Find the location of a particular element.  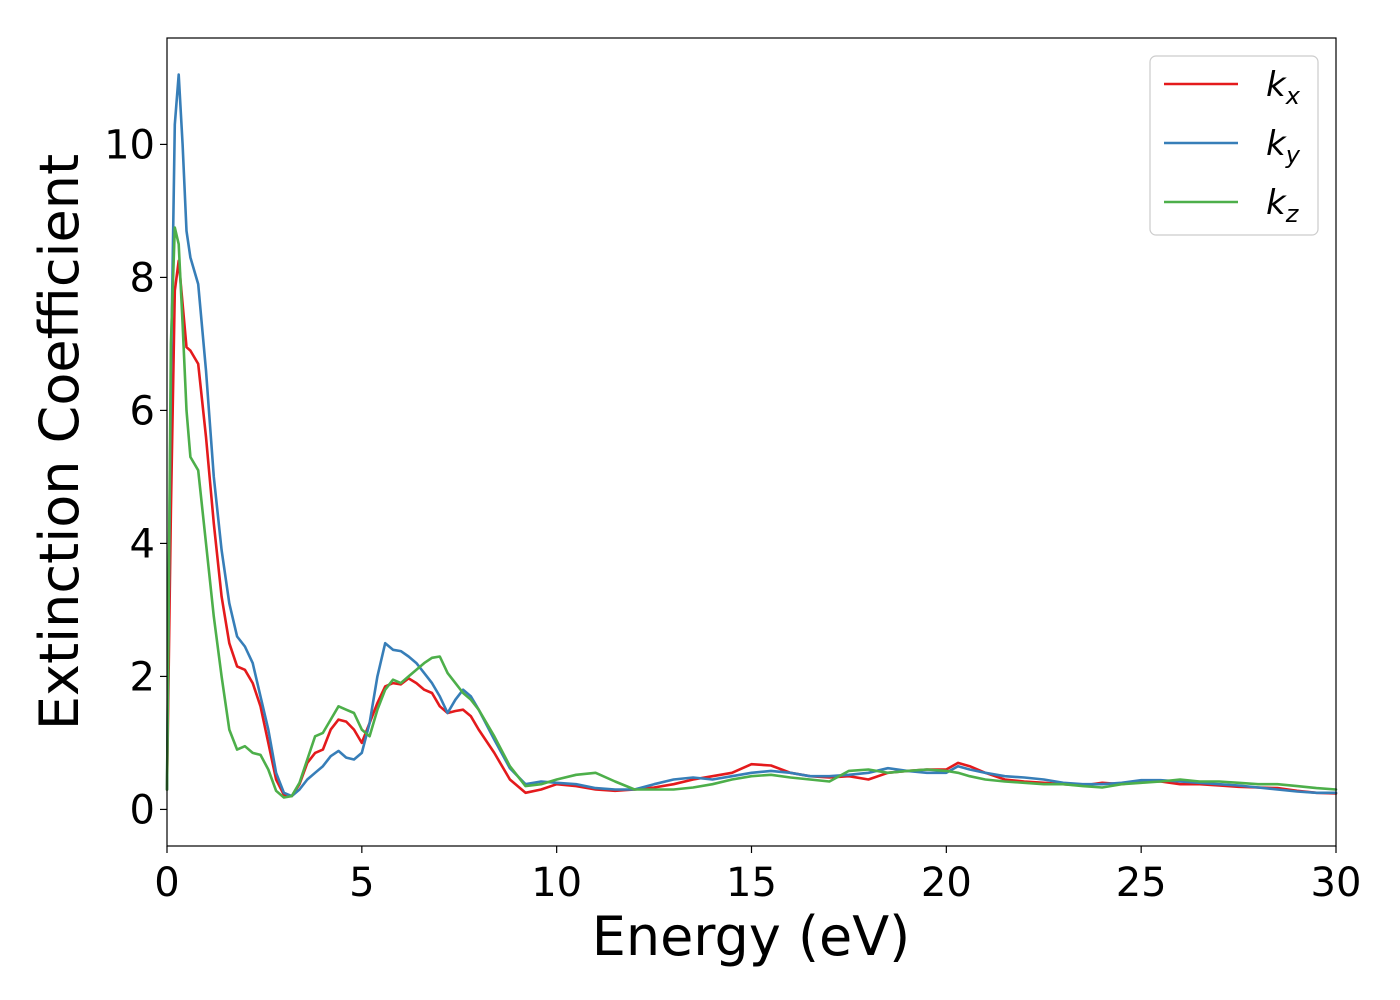

legend: kx ky kz is located at coordinates (1234, 145).